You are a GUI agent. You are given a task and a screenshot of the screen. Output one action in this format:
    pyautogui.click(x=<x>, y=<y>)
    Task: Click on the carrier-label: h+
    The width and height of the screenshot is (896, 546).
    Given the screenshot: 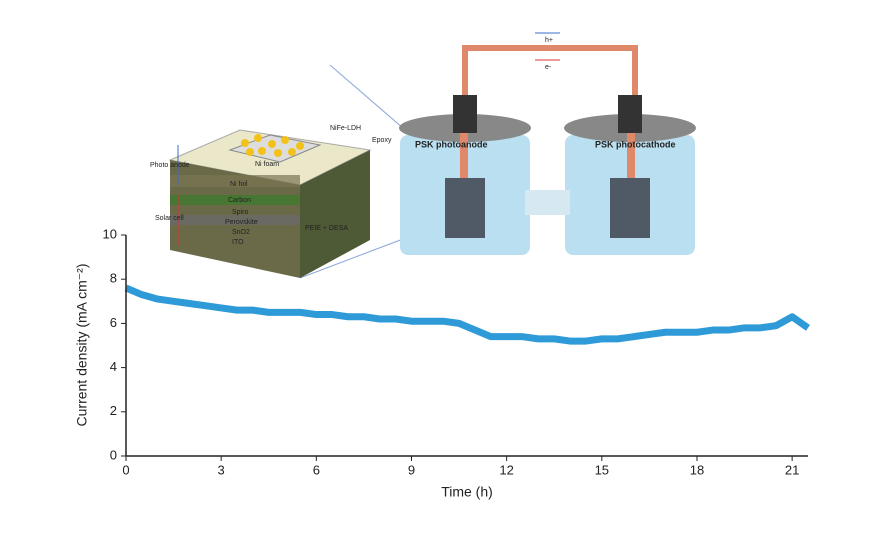 What is the action you would take?
    pyautogui.click(x=549, y=40)
    